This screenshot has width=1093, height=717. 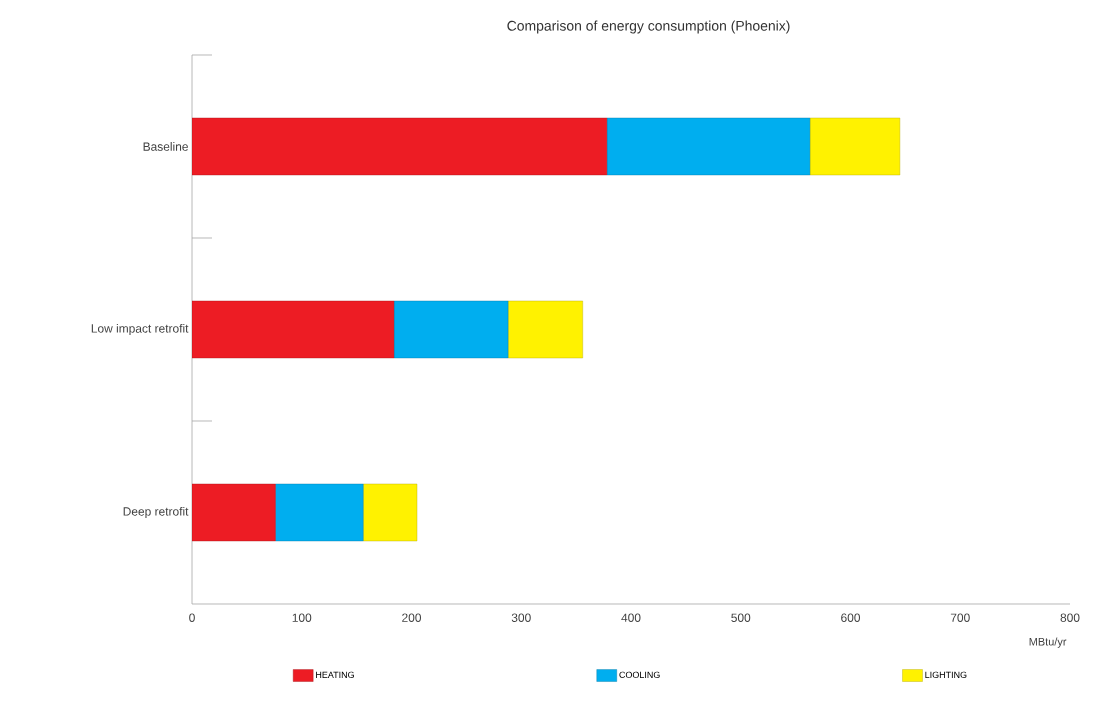 What do you see at coordinates (741, 617) in the screenshot?
I see `x-tick-label: 500` at bounding box center [741, 617].